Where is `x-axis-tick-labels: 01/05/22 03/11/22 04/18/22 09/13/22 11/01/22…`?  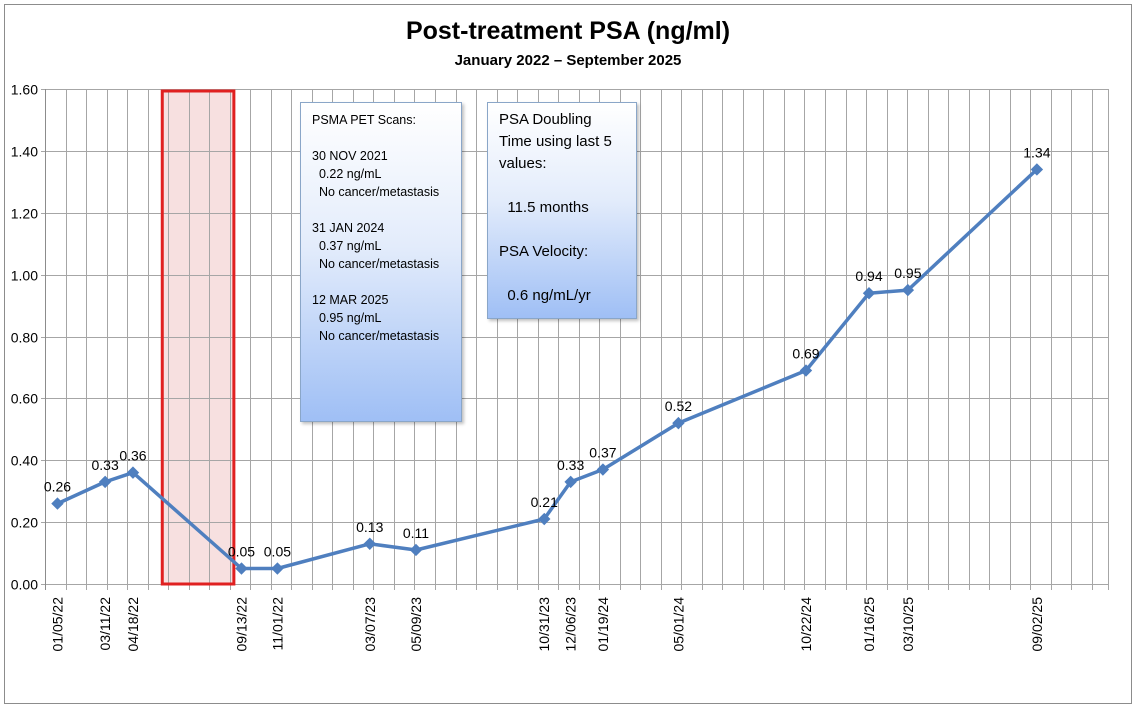 x-axis-tick-labels: 01/05/22 03/11/22 04/18/22 09/13/22 11/01/22… is located at coordinates (546, 624).